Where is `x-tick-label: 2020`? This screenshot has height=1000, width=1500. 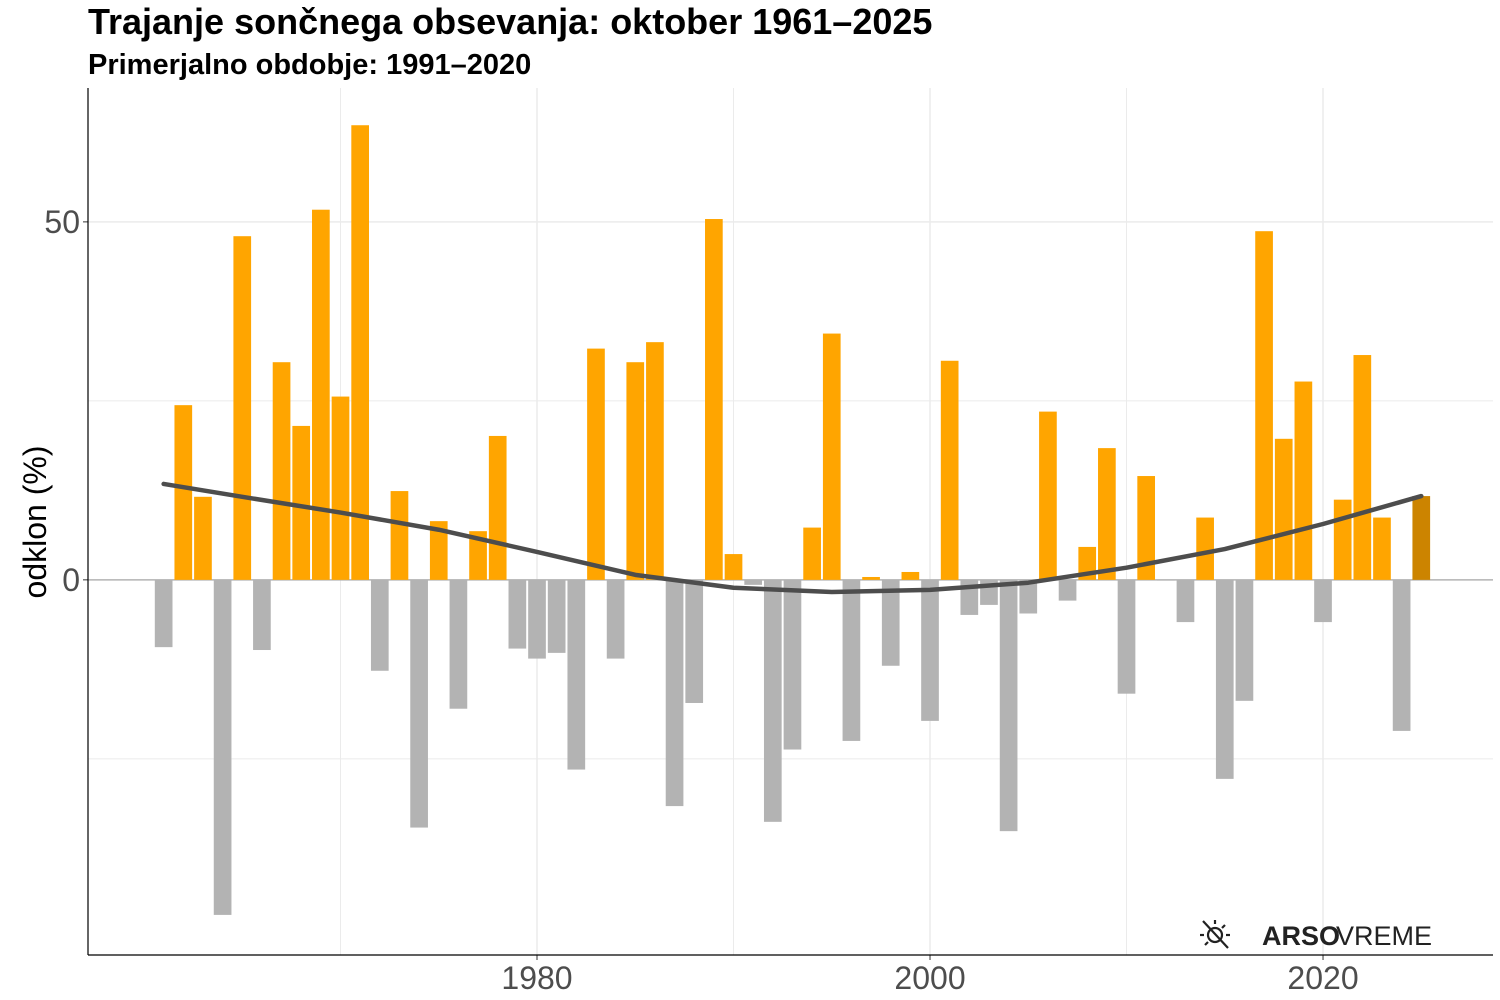 x-tick-label: 2020 is located at coordinates (1322, 978).